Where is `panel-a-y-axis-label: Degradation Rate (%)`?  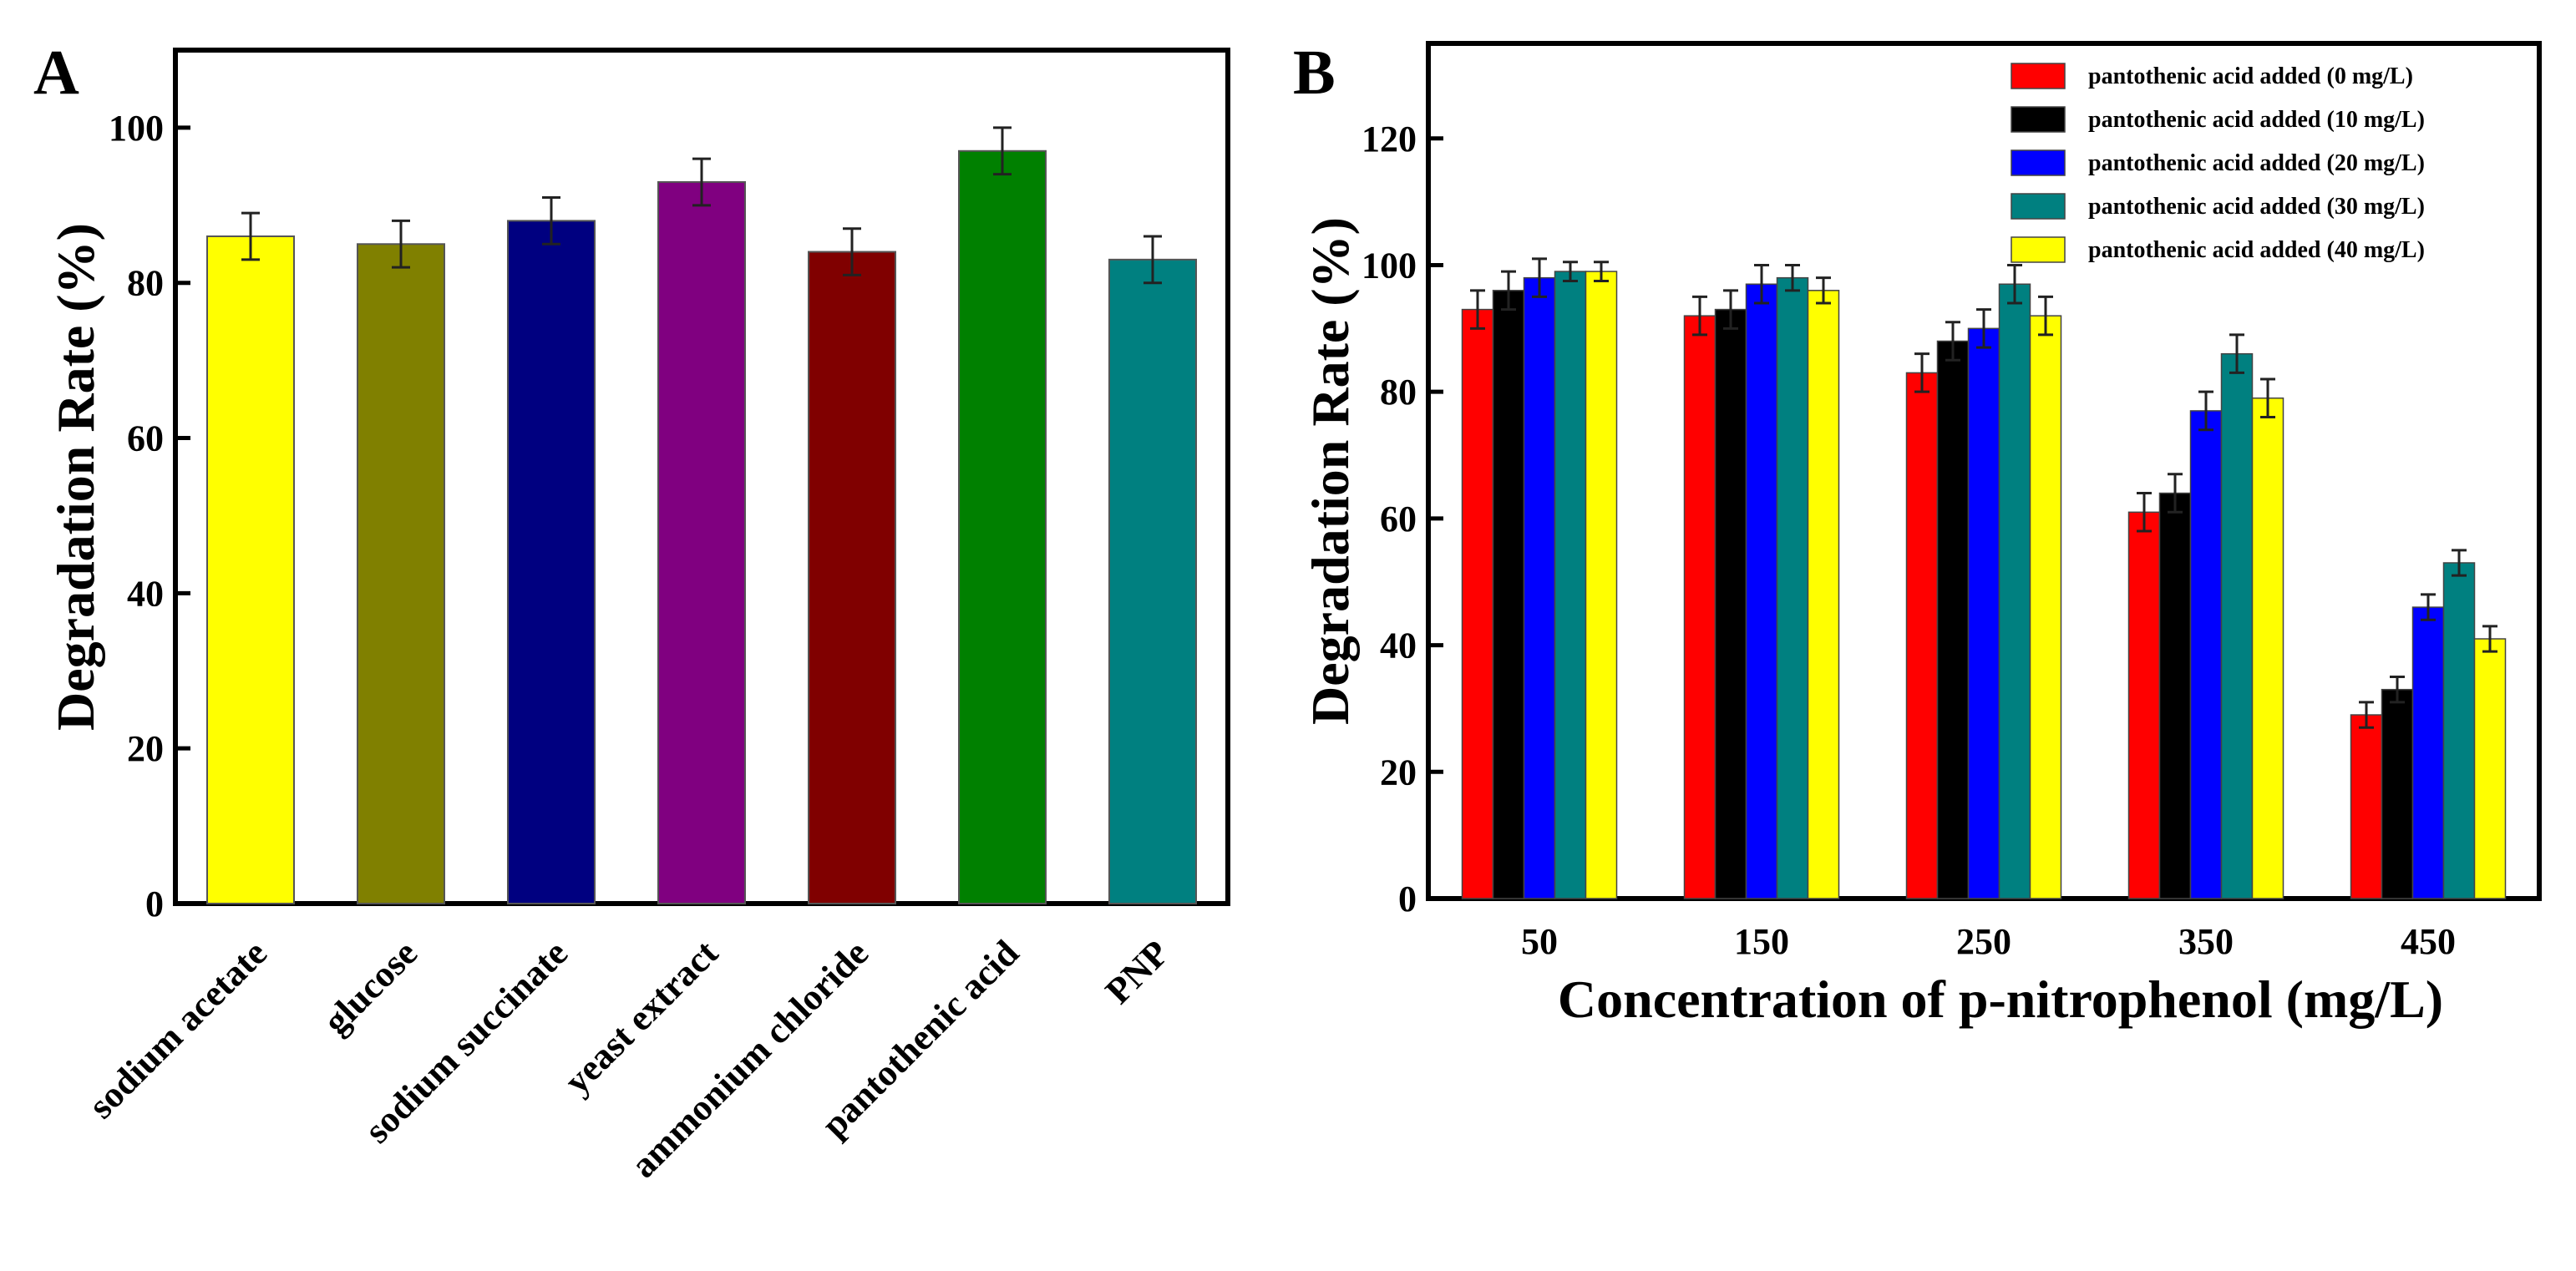 panel-a-y-axis-label: Degradation Rate (%) is located at coordinates (75, 477).